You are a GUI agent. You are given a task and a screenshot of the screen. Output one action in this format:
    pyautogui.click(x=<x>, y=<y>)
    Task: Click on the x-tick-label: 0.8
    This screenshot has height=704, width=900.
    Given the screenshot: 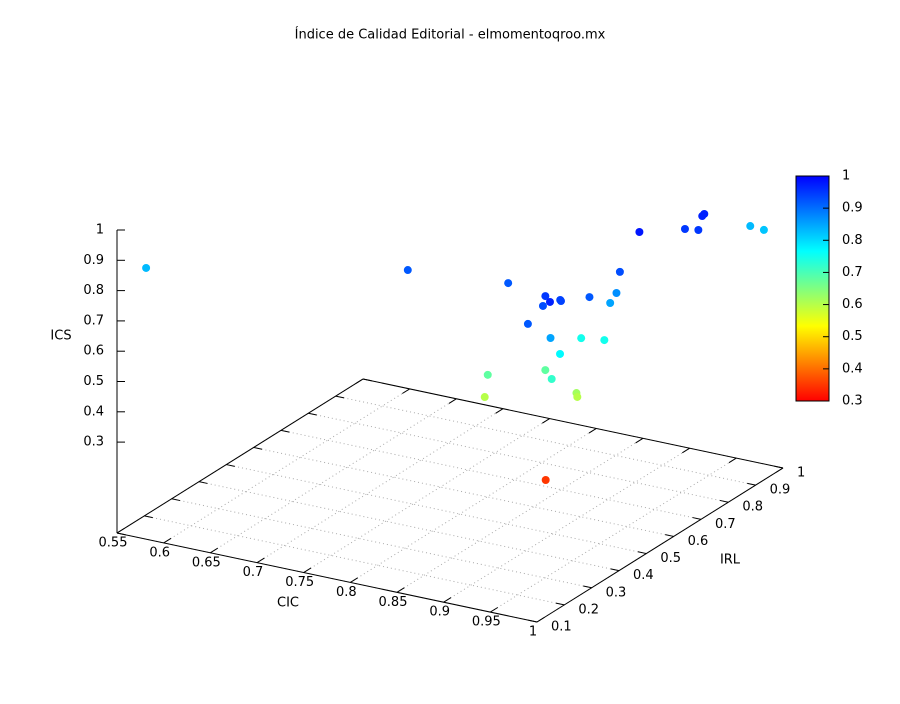 What is the action you would take?
    pyautogui.click(x=346, y=592)
    